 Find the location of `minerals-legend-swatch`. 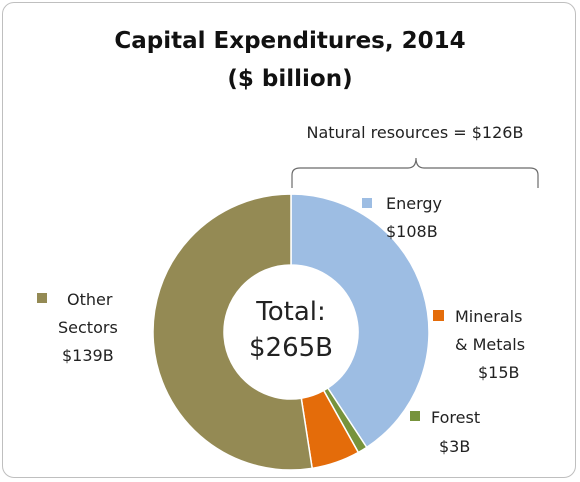

minerals-legend-swatch is located at coordinates (438, 315).